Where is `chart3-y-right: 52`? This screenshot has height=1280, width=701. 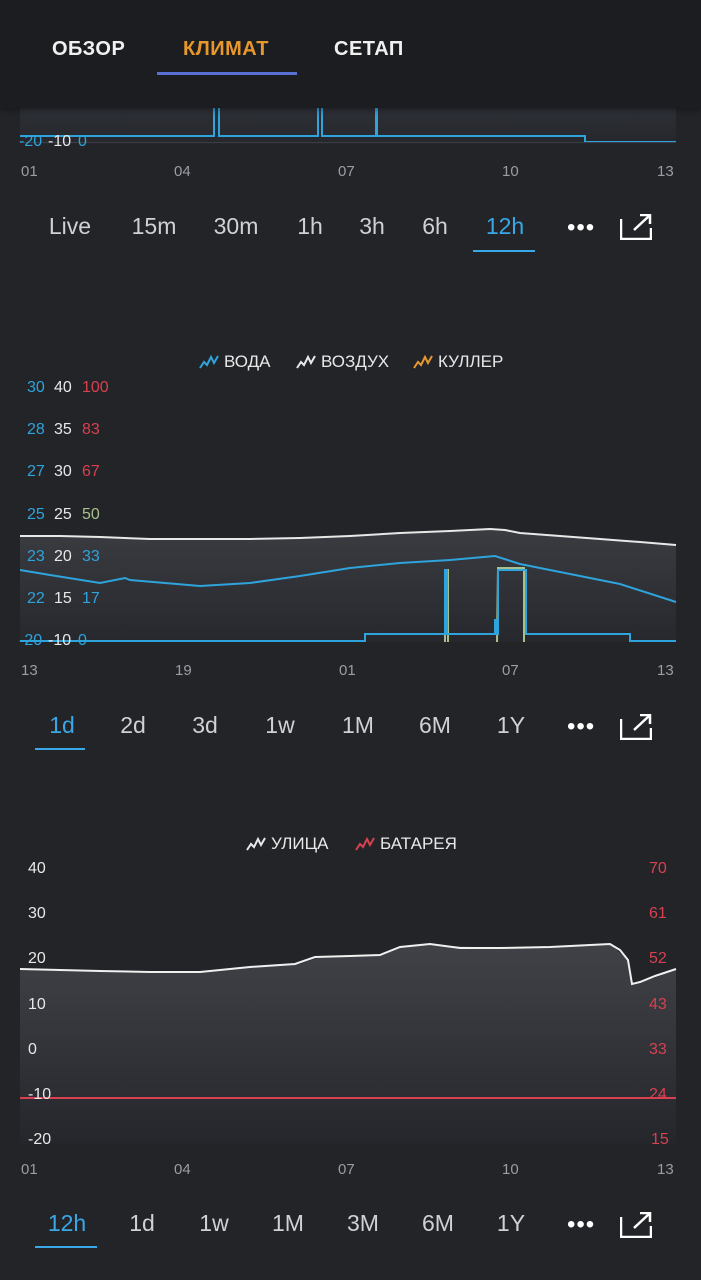
chart3-y-right: 52 is located at coordinates (658, 958).